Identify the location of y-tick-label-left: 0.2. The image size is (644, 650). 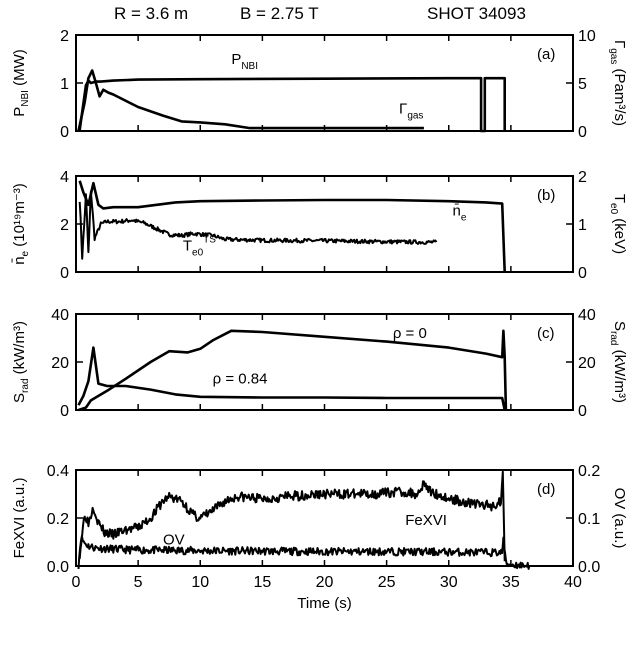
(58, 519).